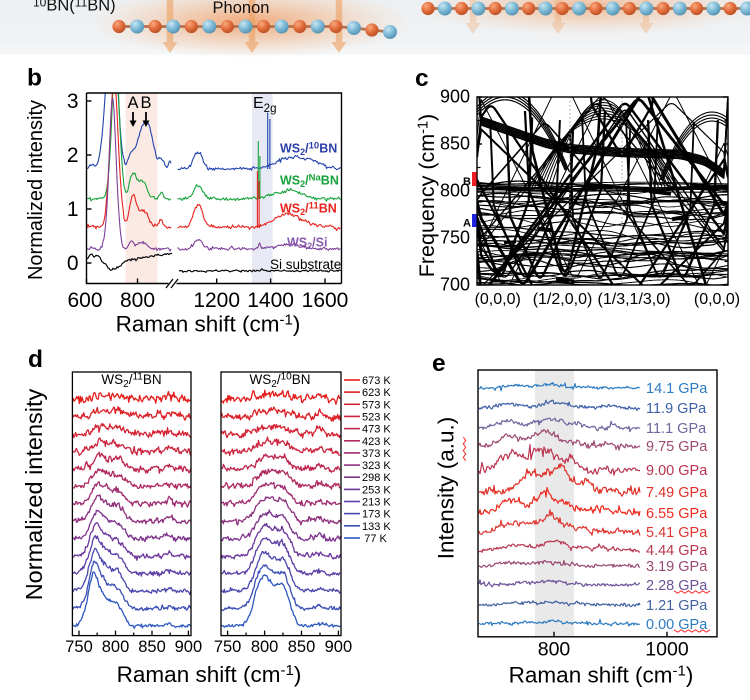  What do you see at coordinates (676, 429) in the screenshot?
I see `svg-text: 11.1 GPa` at bounding box center [676, 429].